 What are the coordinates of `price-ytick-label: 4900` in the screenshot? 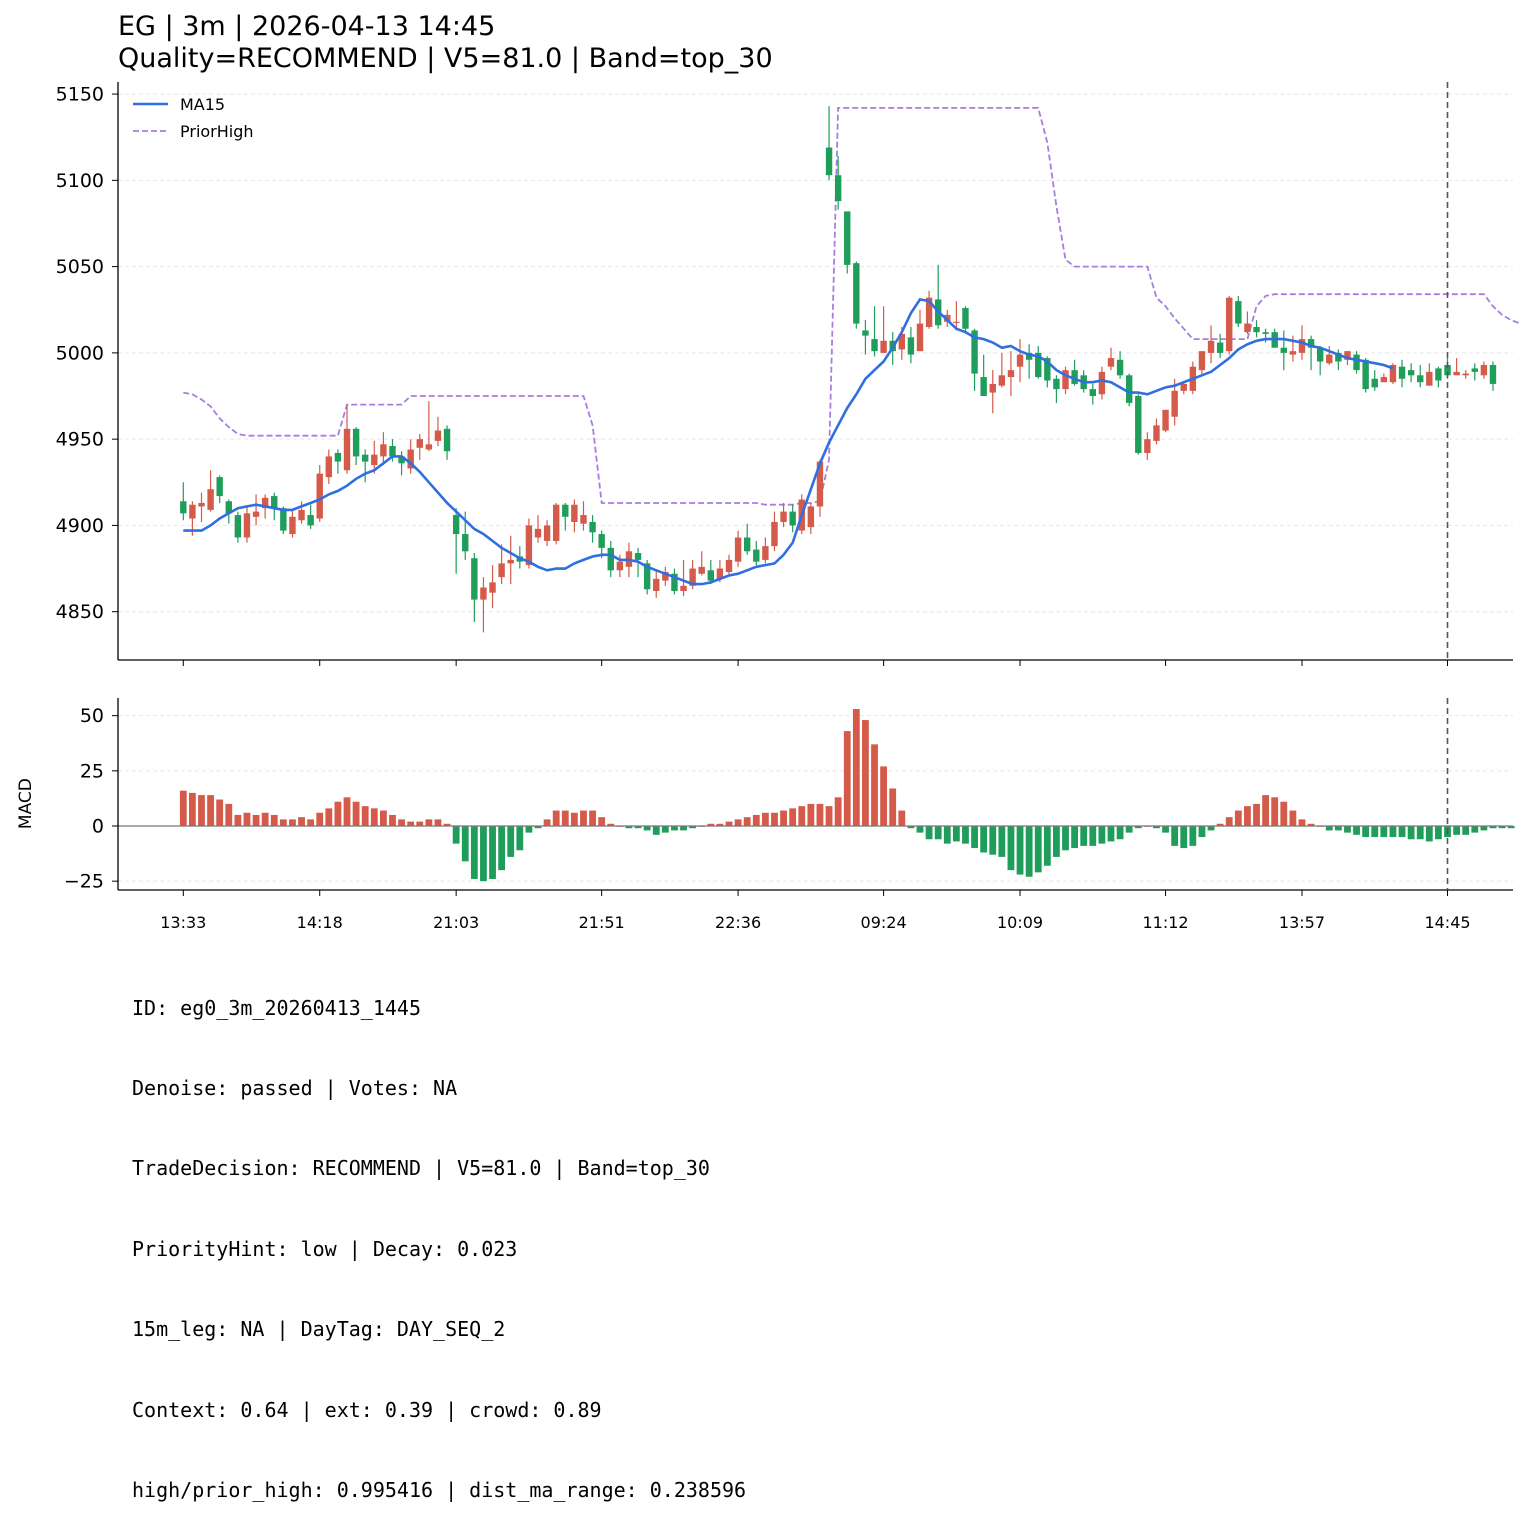 It's located at (80, 526).